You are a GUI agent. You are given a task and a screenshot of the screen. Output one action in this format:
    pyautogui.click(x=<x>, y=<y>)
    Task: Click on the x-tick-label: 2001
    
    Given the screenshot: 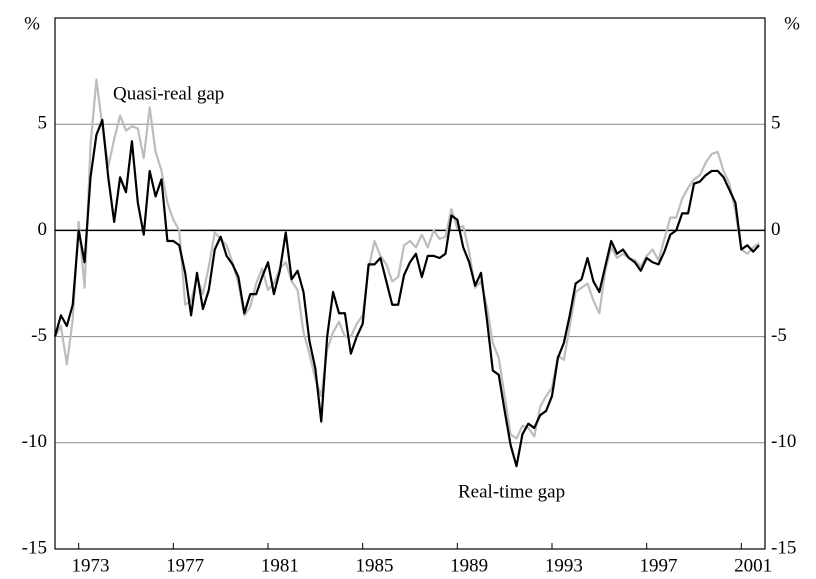 What is the action you would take?
    pyautogui.click(x=753, y=565)
    